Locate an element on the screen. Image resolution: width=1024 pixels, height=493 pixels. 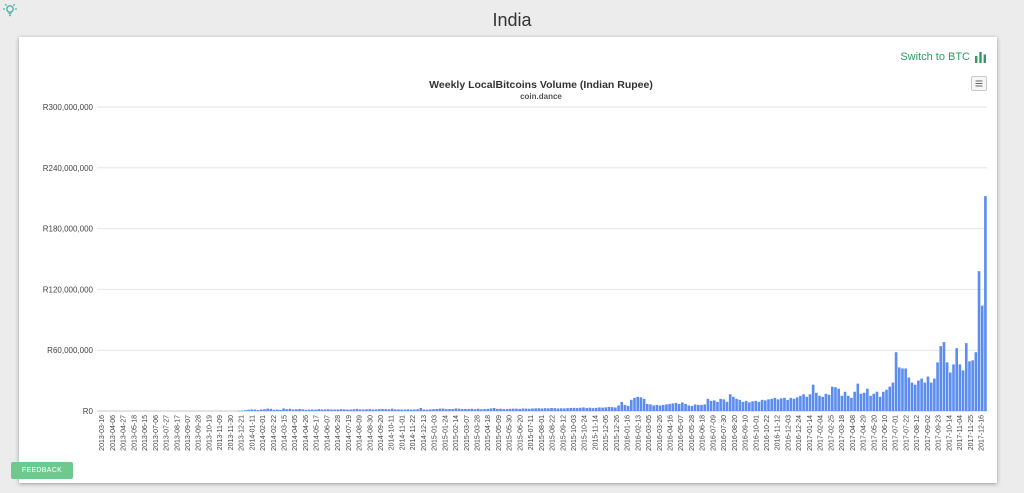
x-tick-label: 2015-12-05 is located at coordinates (606, 433).